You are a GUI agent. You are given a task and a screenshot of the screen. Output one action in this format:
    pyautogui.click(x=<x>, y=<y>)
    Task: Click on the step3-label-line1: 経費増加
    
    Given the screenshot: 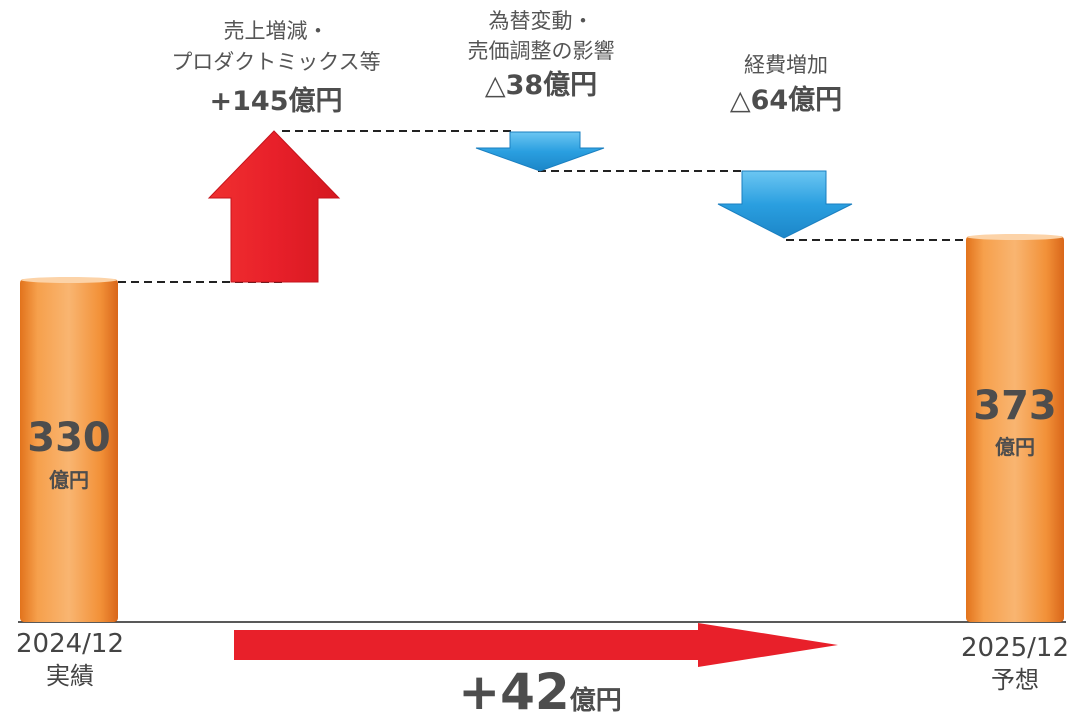 What is the action you would take?
    pyautogui.click(x=786, y=65)
    